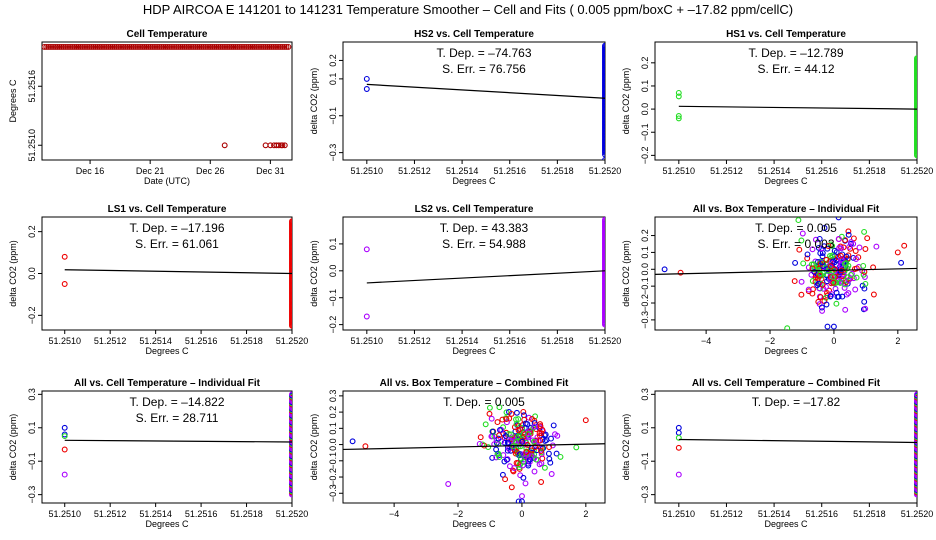 The height and width of the screenshot is (540, 936). What do you see at coordinates (462, 341) in the screenshot?
I see `x-tick-label: 51.2514` at bounding box center [462, 341].